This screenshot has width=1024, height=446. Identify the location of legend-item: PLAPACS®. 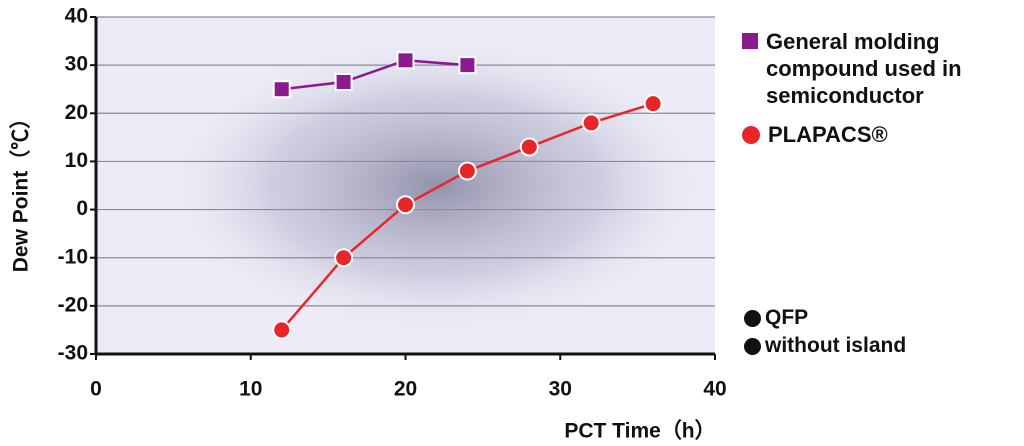
(877, 134).